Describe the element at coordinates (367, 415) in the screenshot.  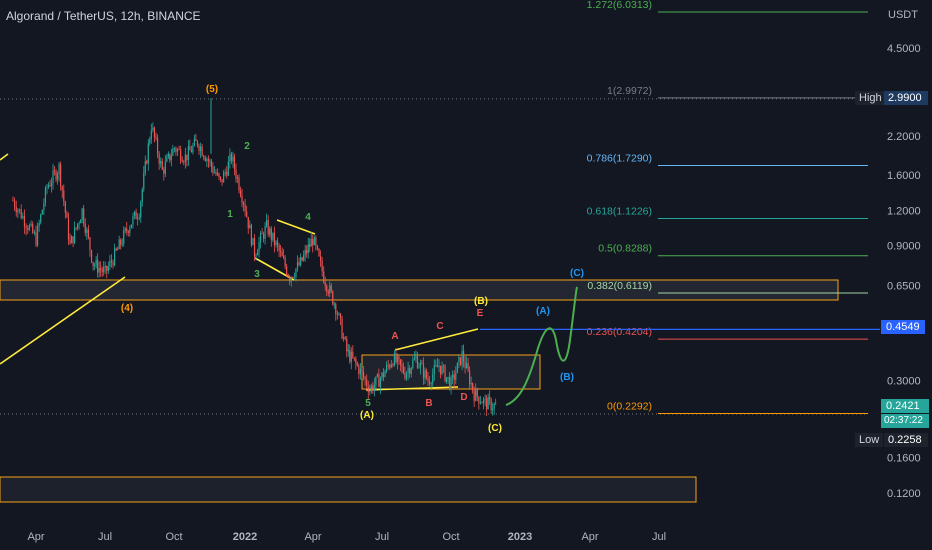
I see `wave-label-bigA: (A)` at that location.